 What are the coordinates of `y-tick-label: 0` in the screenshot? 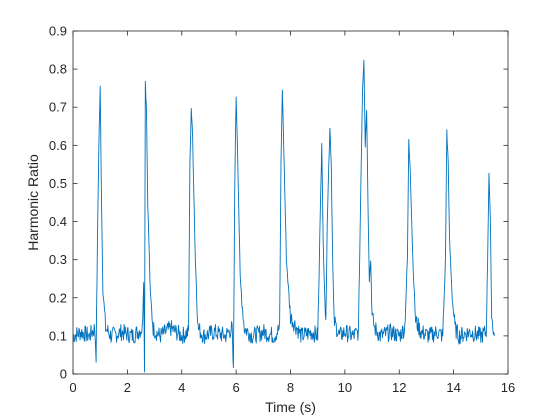 It's located at (63, 374).